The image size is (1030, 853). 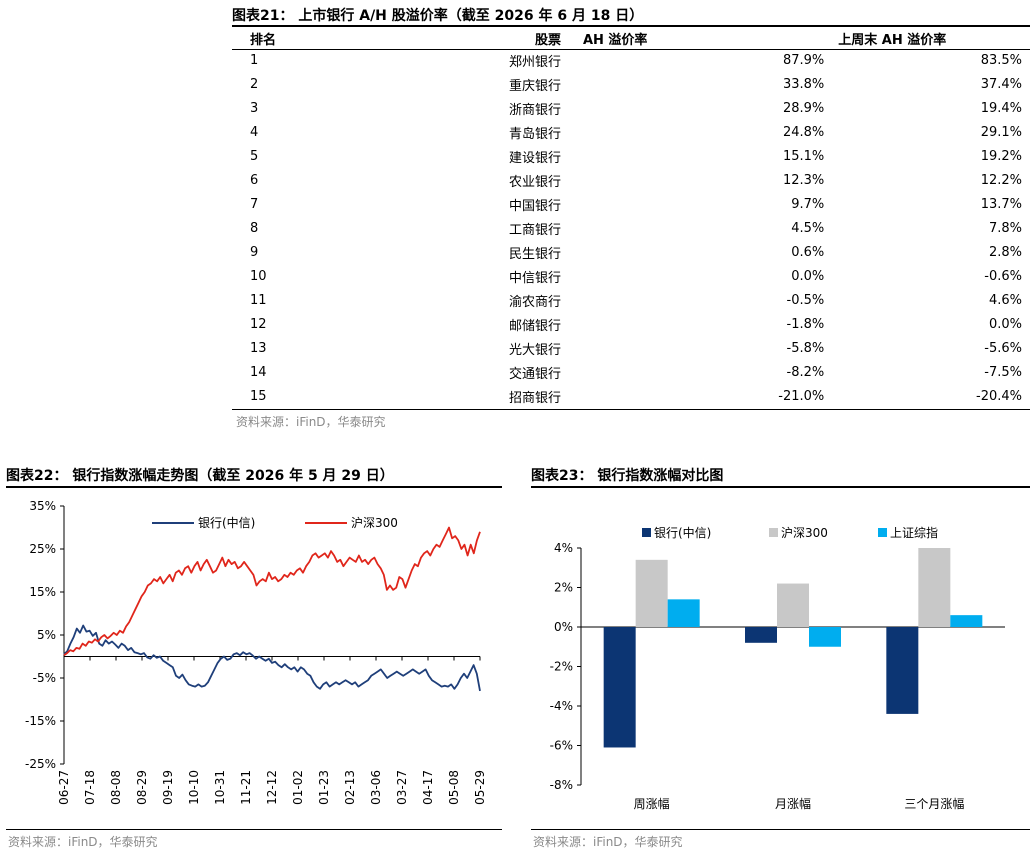 What do you see at coordinates (808, 276) in the screenshot?
I see `cell-ah-premium: 0.0%` at bounding box center [808, 276].